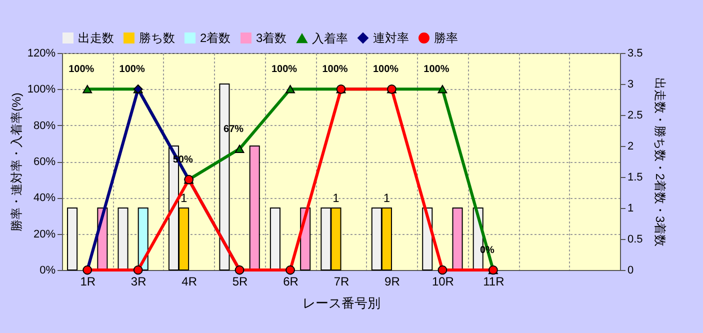 This screenshot has height=333, width=703. What do you see at coordinates (291, 281) in the screenshot?
I see `x-tick-label: 6R` at bounding box center [291, 281].